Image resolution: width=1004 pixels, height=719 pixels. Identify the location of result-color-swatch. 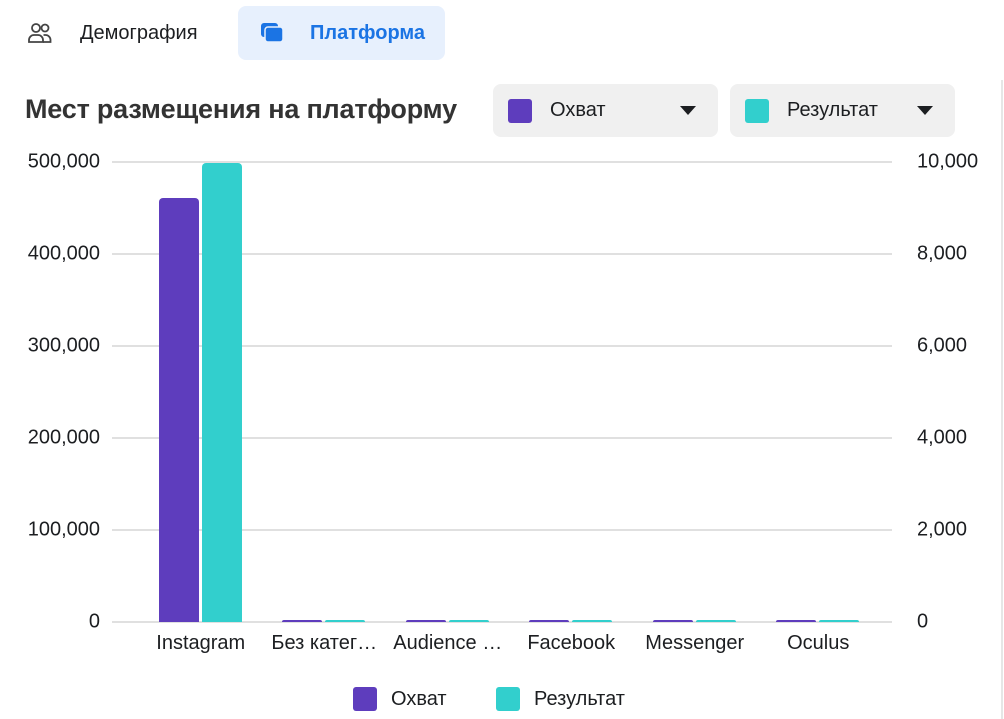
(757, 110).